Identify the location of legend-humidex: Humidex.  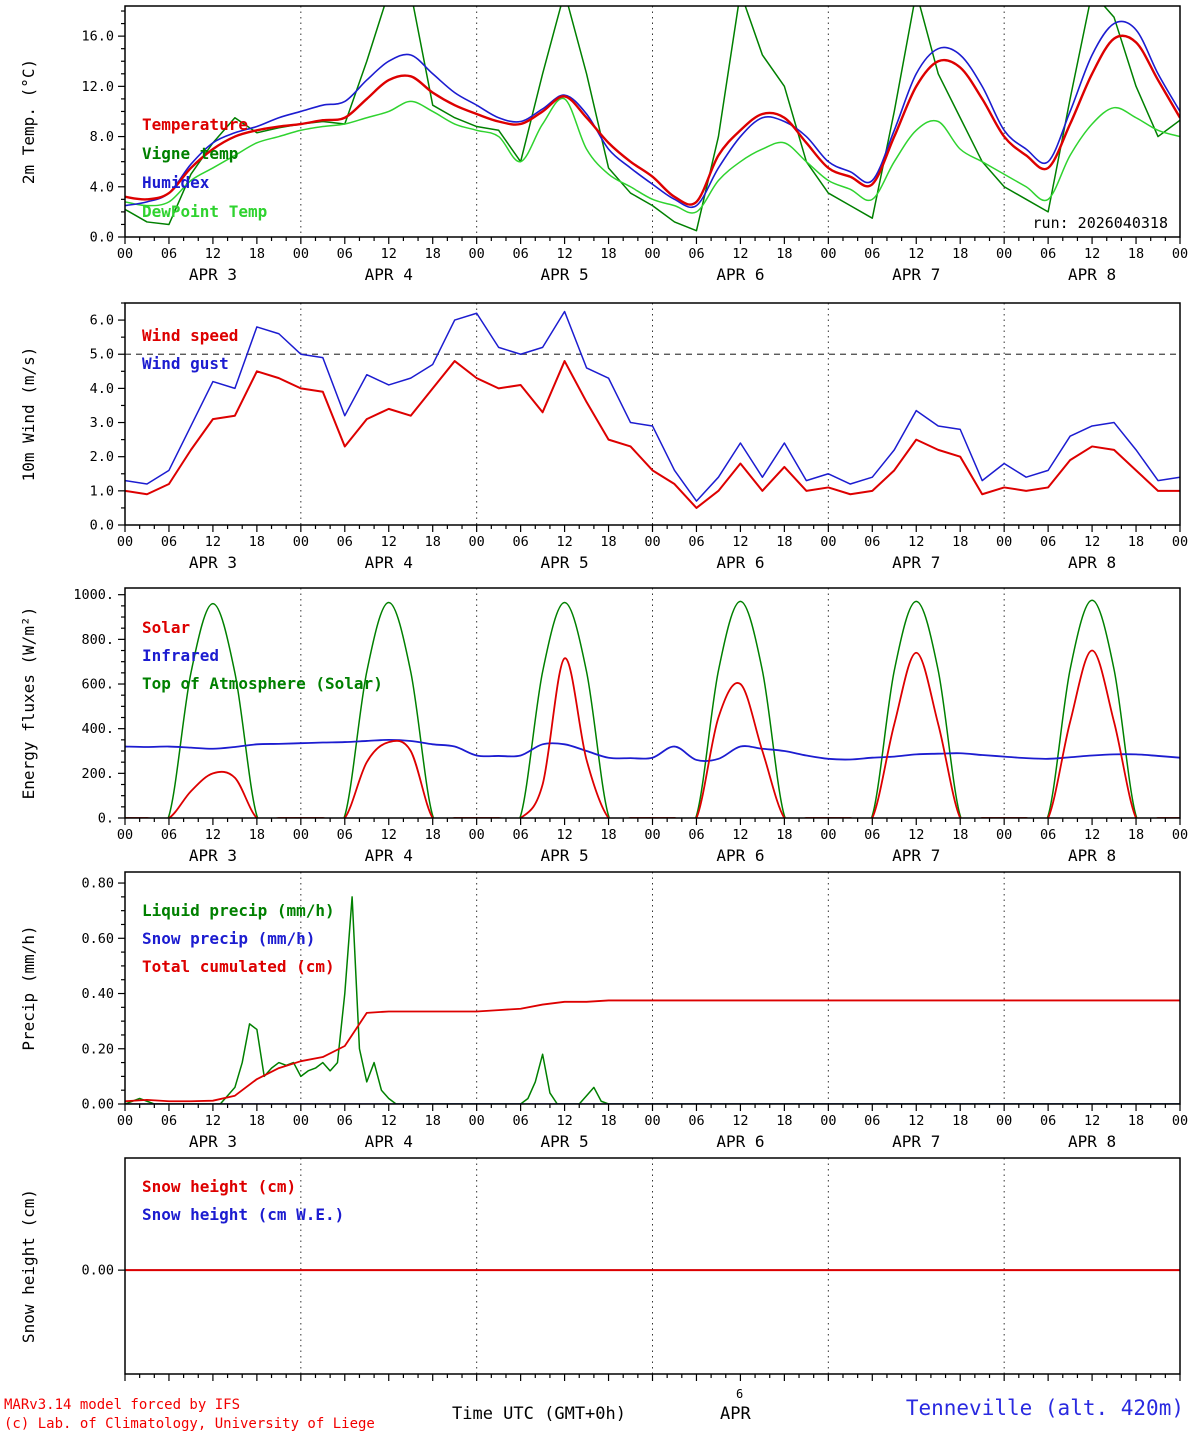
(176, 182).